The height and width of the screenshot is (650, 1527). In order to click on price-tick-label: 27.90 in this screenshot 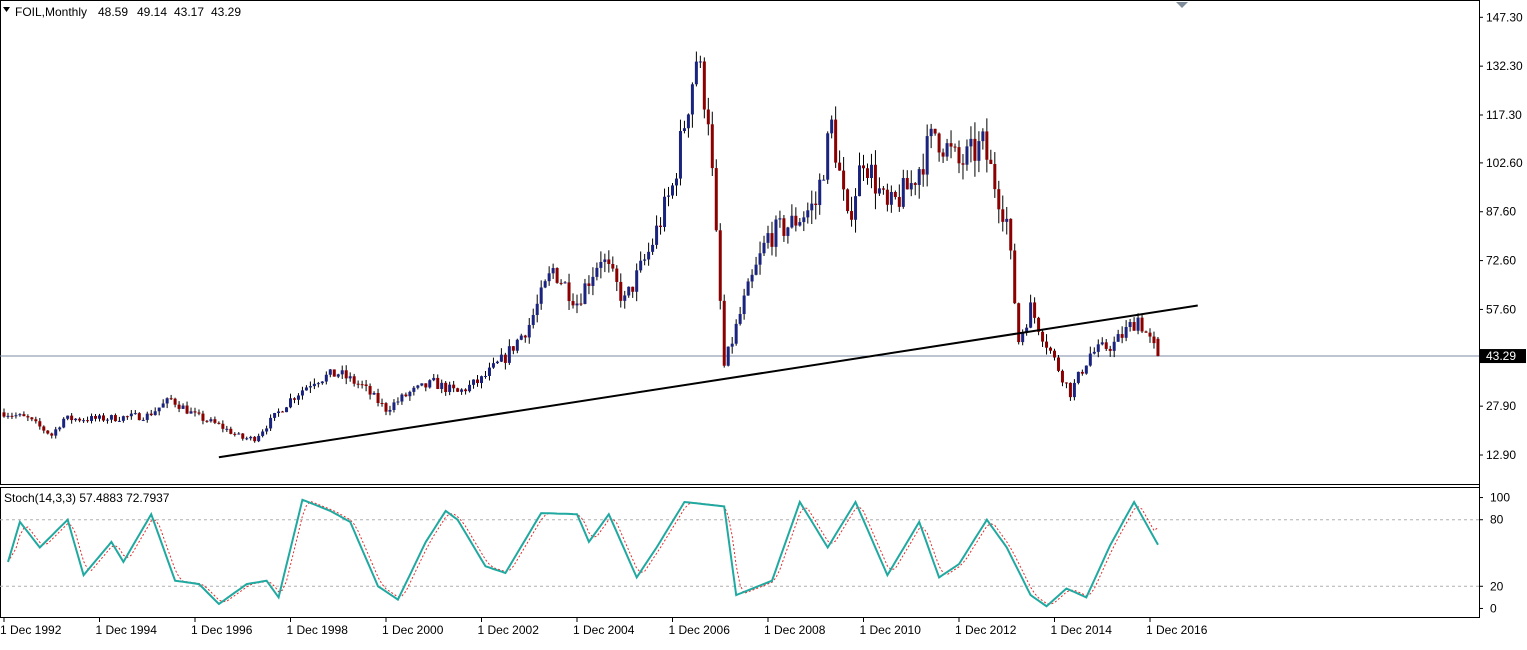, I will do `click(1501, 406)`.